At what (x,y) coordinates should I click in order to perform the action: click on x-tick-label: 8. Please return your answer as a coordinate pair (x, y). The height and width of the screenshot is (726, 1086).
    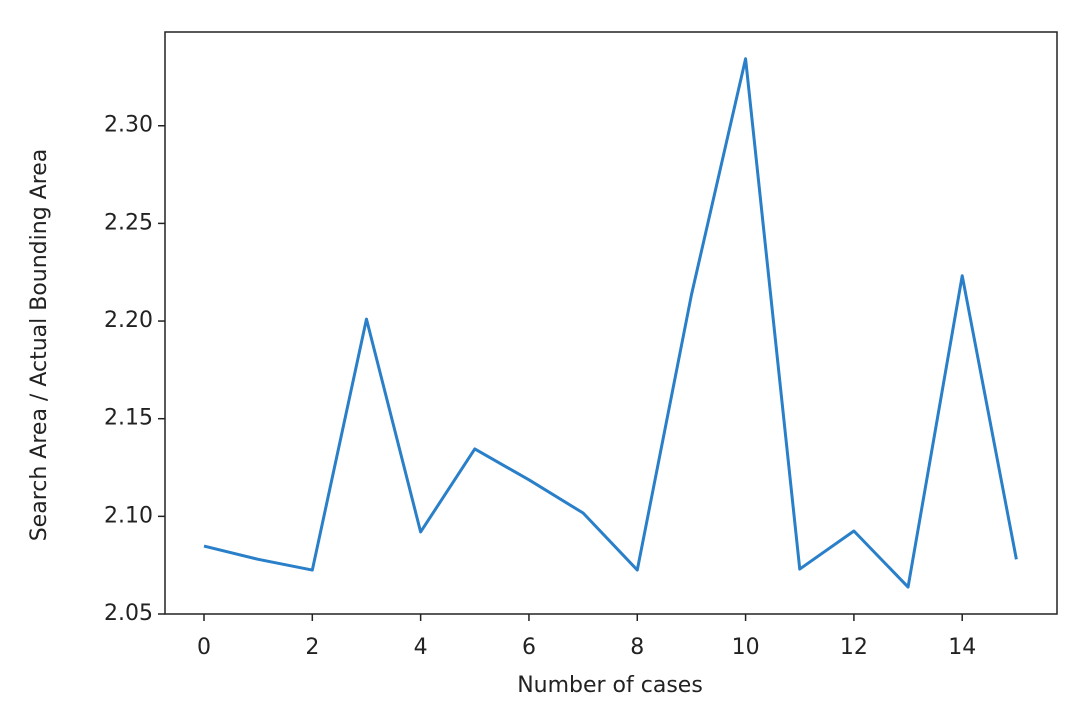
    Looking at the image, I should click on (637, 647).